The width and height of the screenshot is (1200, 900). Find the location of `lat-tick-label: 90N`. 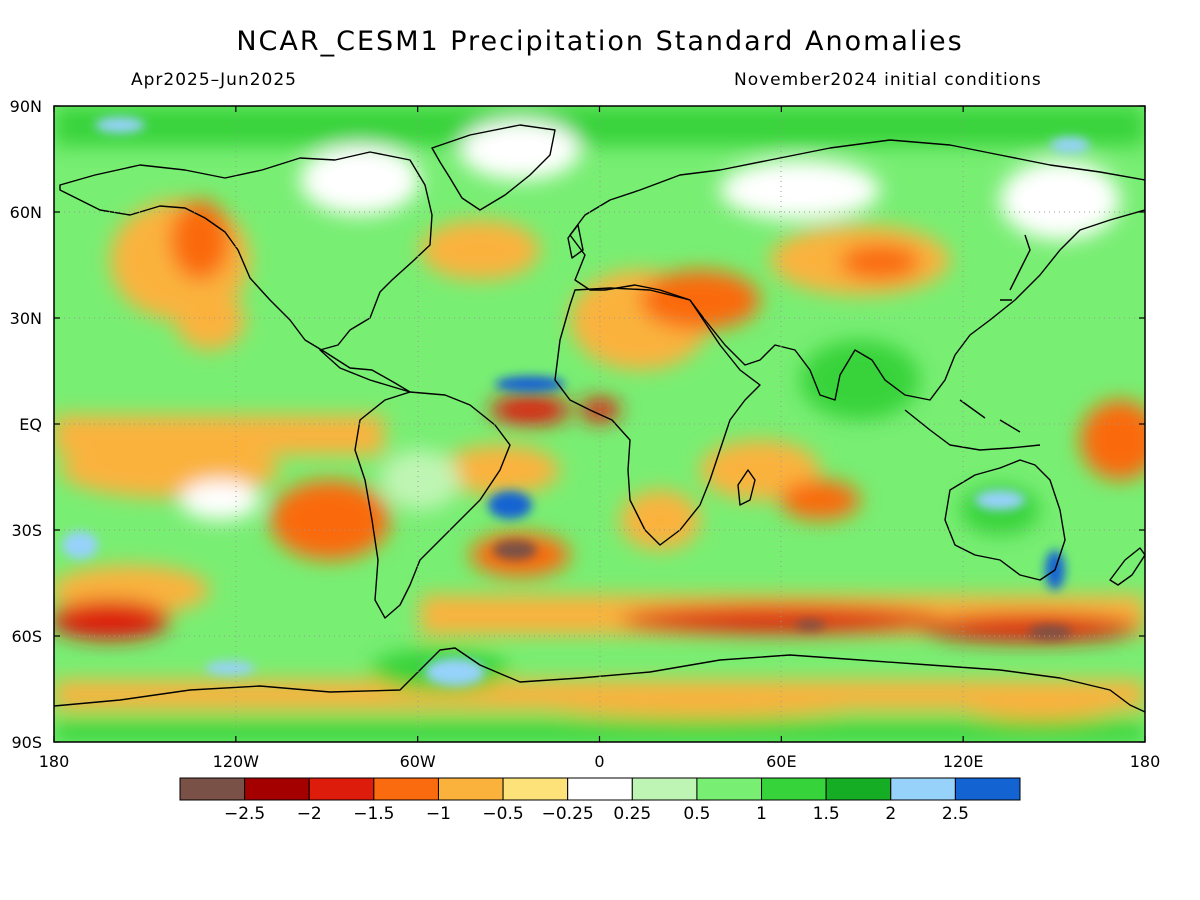

lat-tick-label: 90N is located at coordinates (26, 106).